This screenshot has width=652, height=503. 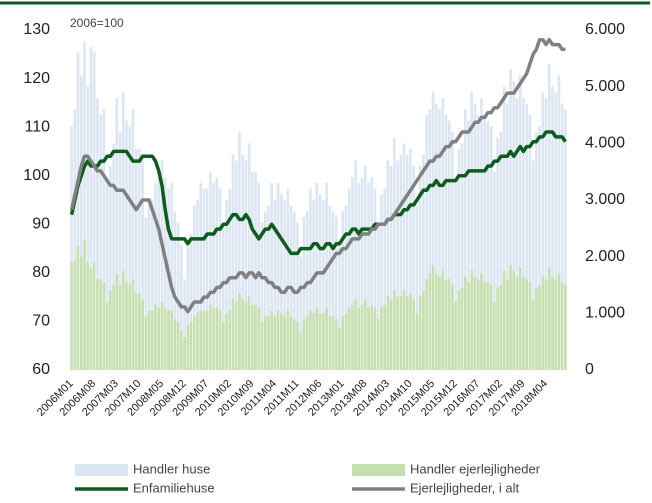 What do you see at coordinates (41, 369) in the screenshot?
I see `y-tick-label: 60` at bounding box center [41, 369].